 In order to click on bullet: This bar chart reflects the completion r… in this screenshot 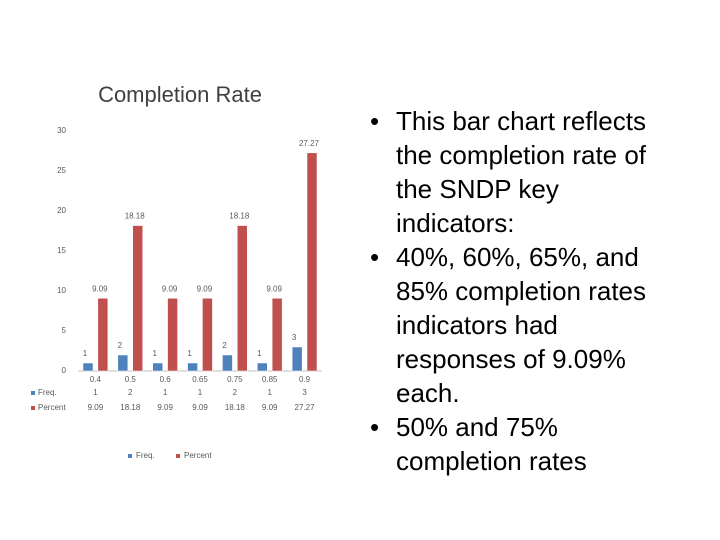, I will do `click(518, 172)`.